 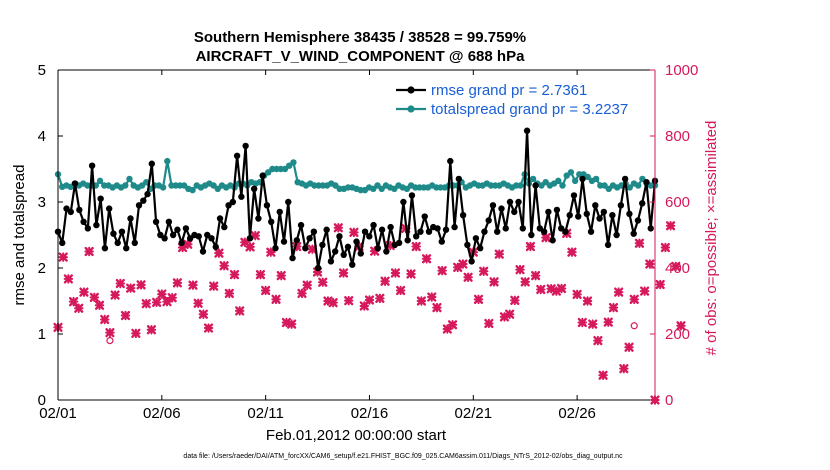 What do you see at coordinates (42, 136) in the screenshot?
I see `y-tick-label: 4` at bounding box center [42, 136].